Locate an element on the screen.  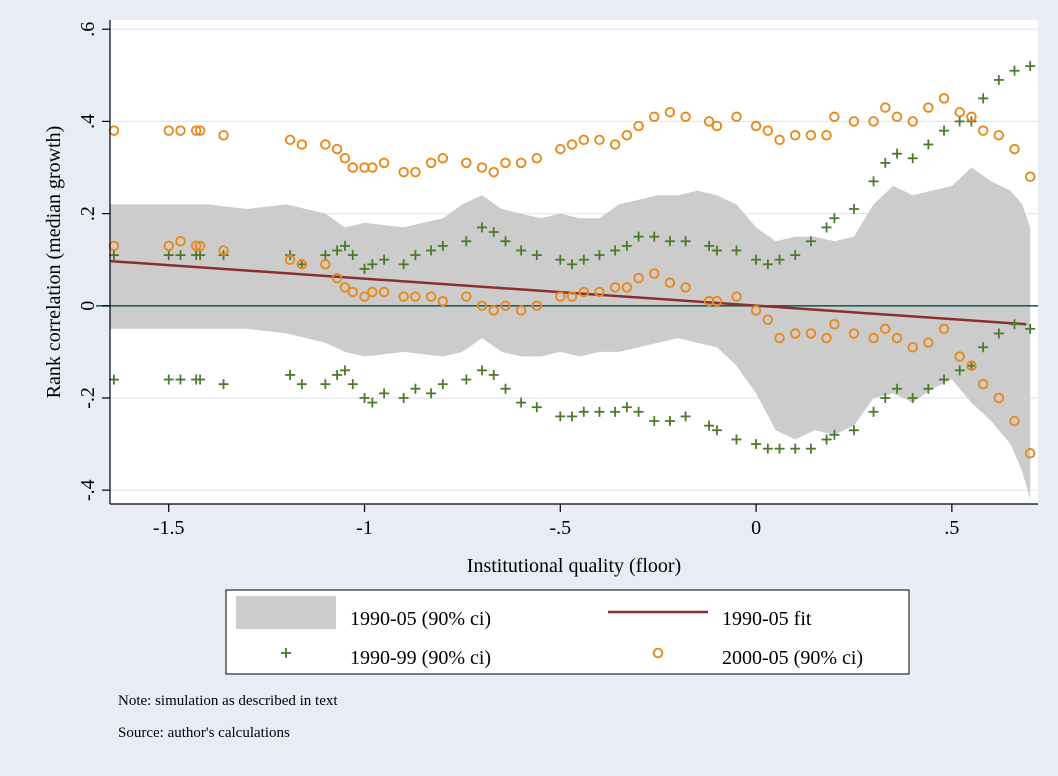
x-tick-label-1: -1 is located at coordinates (364, 528).